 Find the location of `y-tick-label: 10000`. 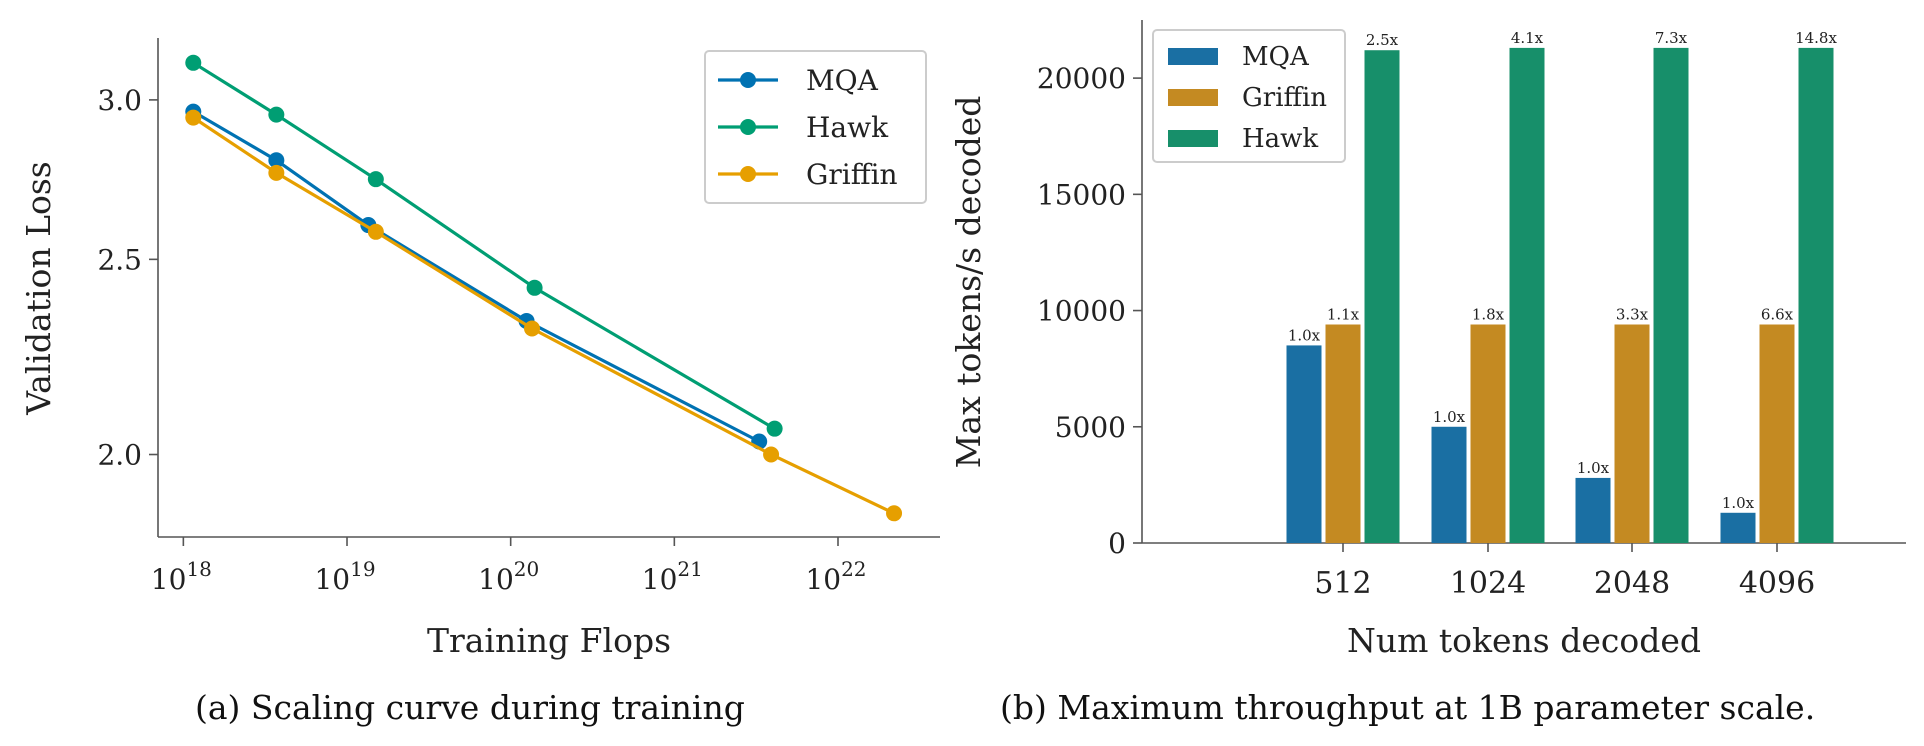

y-tick-label: 10000 is located at coordinates (1081, 311).